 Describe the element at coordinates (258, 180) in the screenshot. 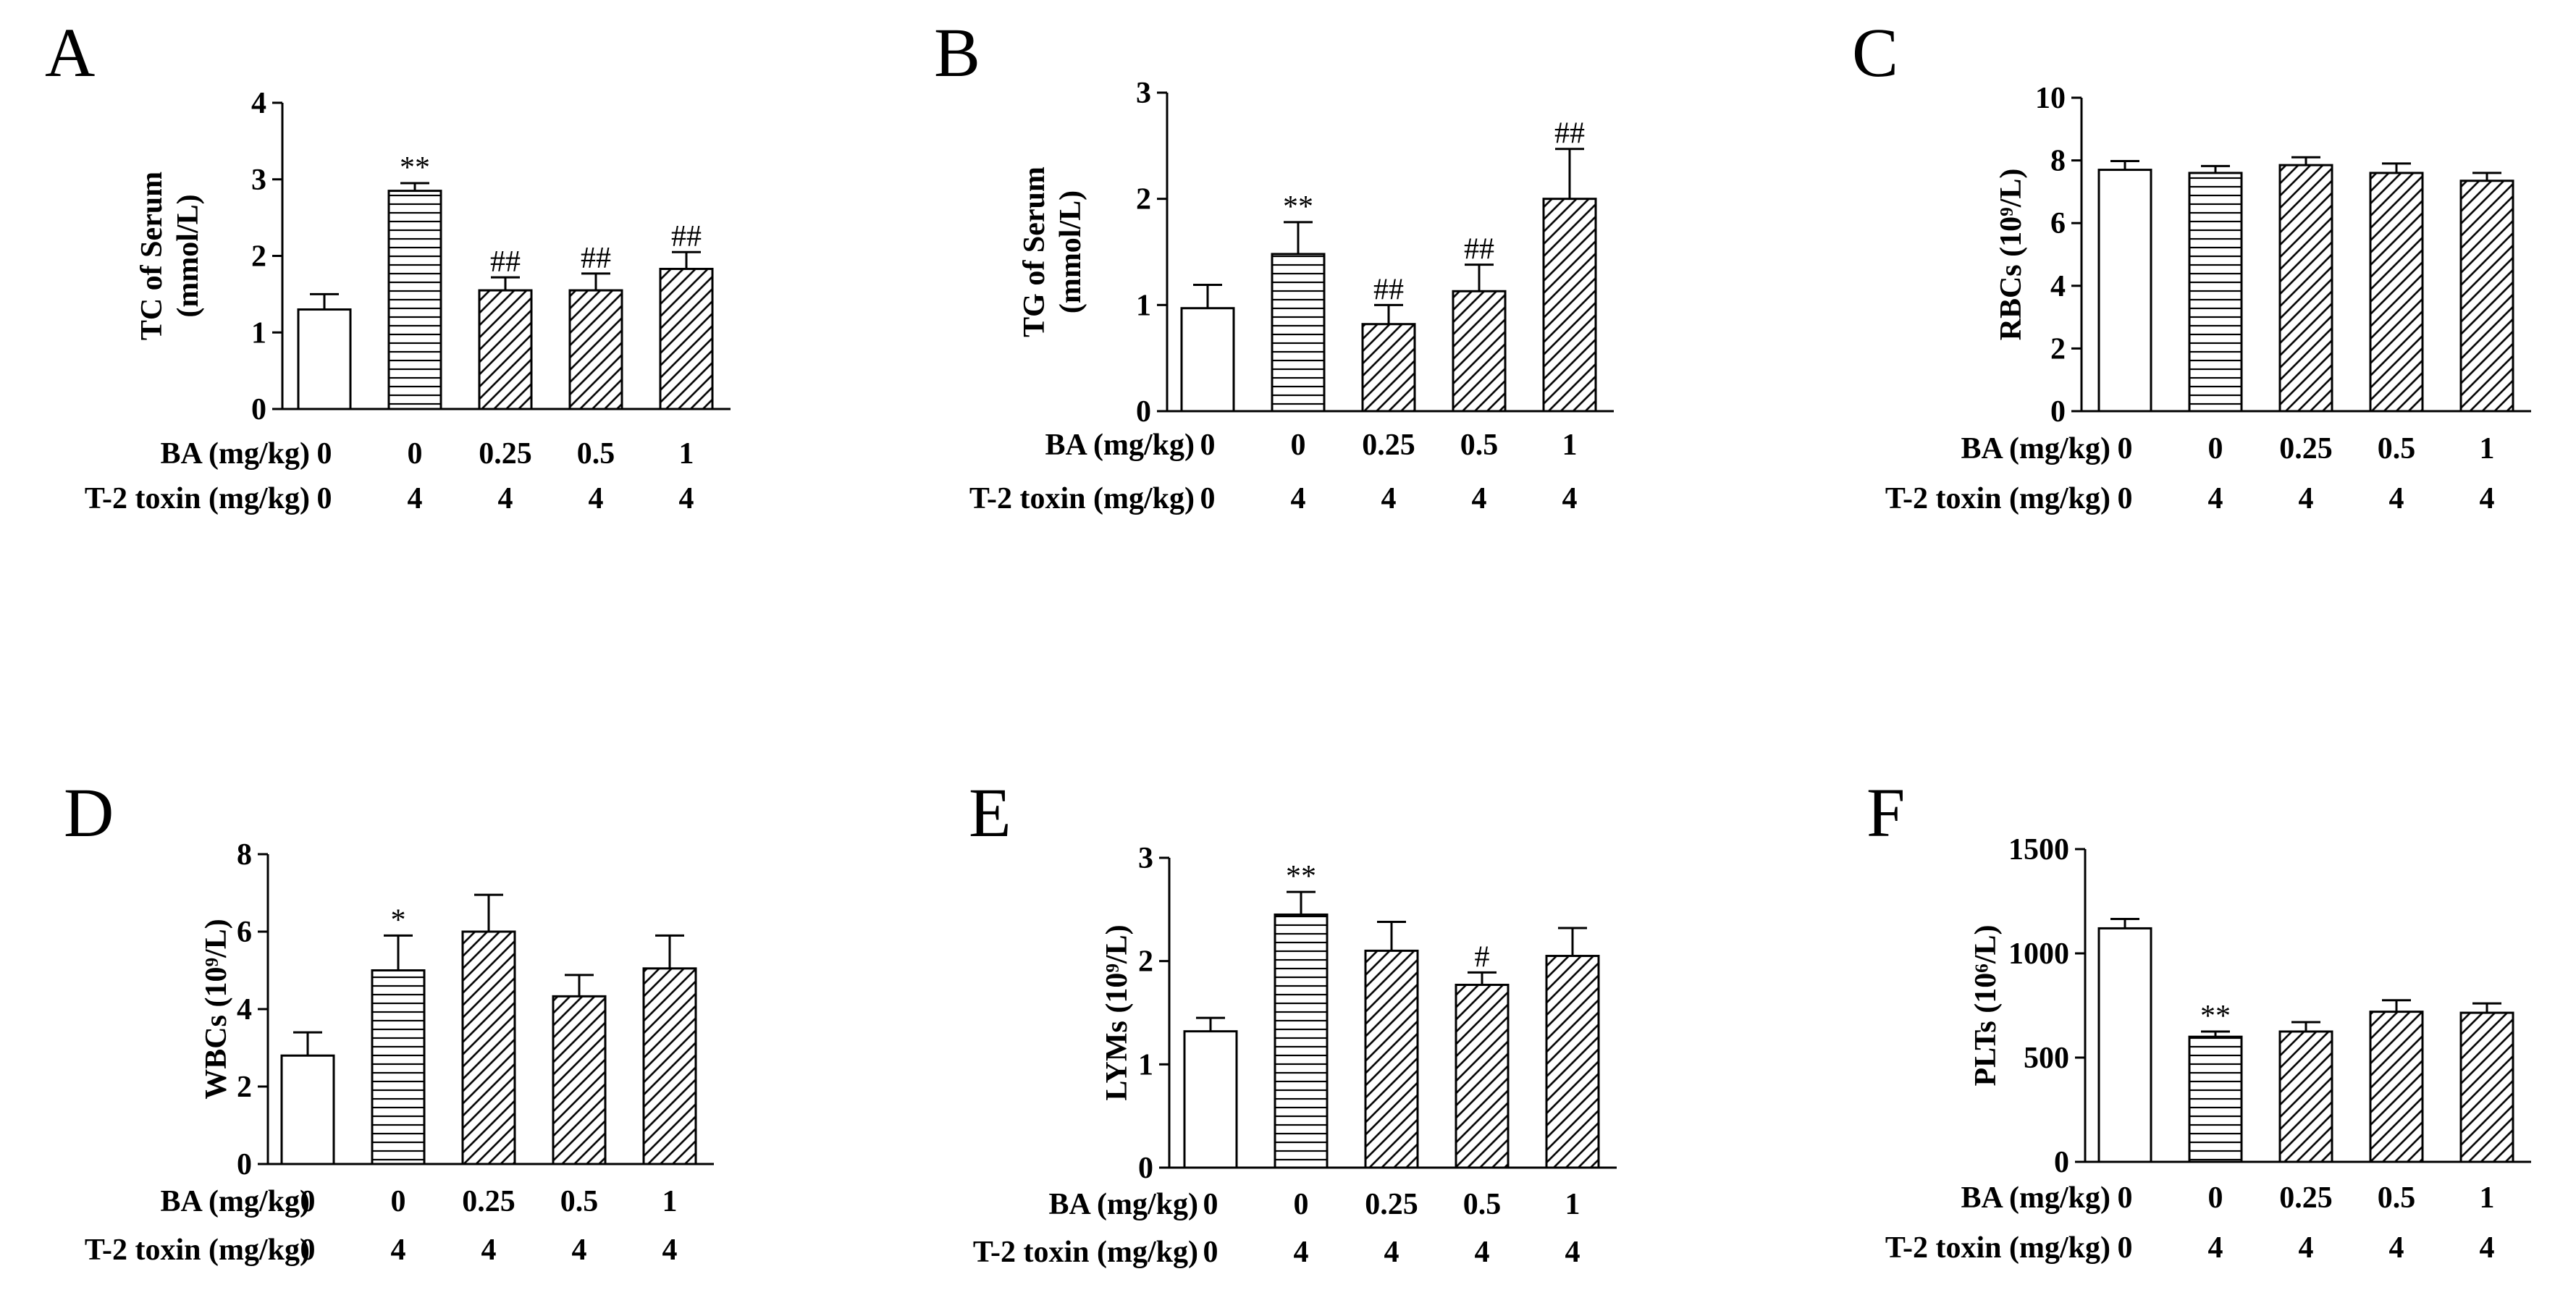

I see `y-tick-label: 3` at that location.